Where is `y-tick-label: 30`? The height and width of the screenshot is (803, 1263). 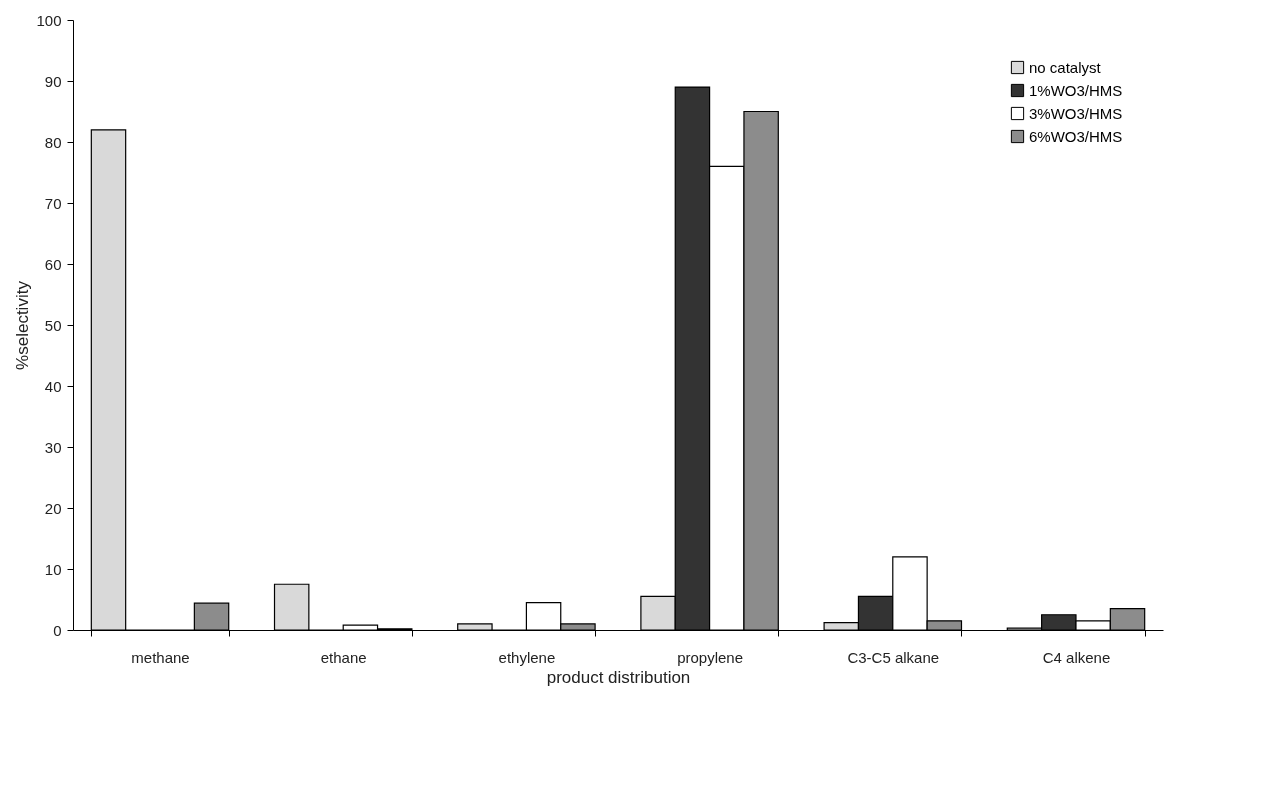
y-tick-label: 30 is located at coordinates (53, 447).